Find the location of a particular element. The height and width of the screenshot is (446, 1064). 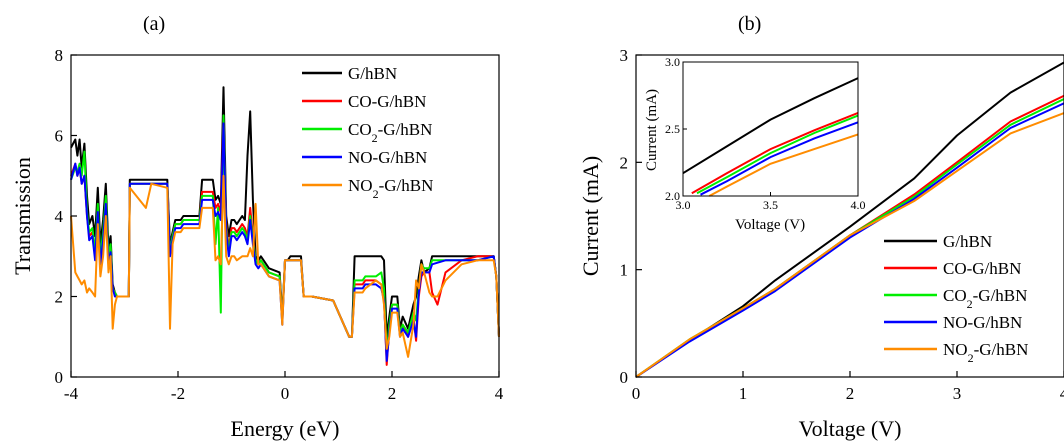

inset-y-tick-label: 3.0 is located at coordinates (672, 62).